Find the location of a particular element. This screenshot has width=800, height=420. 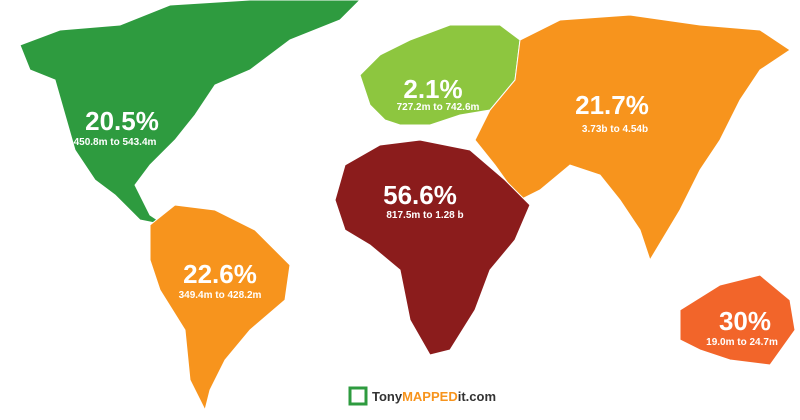

logo-icon is located at coordinates (358, 396).